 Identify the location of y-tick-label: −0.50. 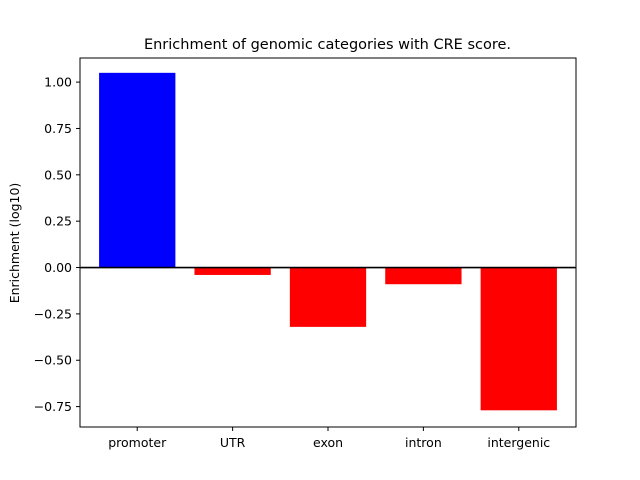
(53, 360).